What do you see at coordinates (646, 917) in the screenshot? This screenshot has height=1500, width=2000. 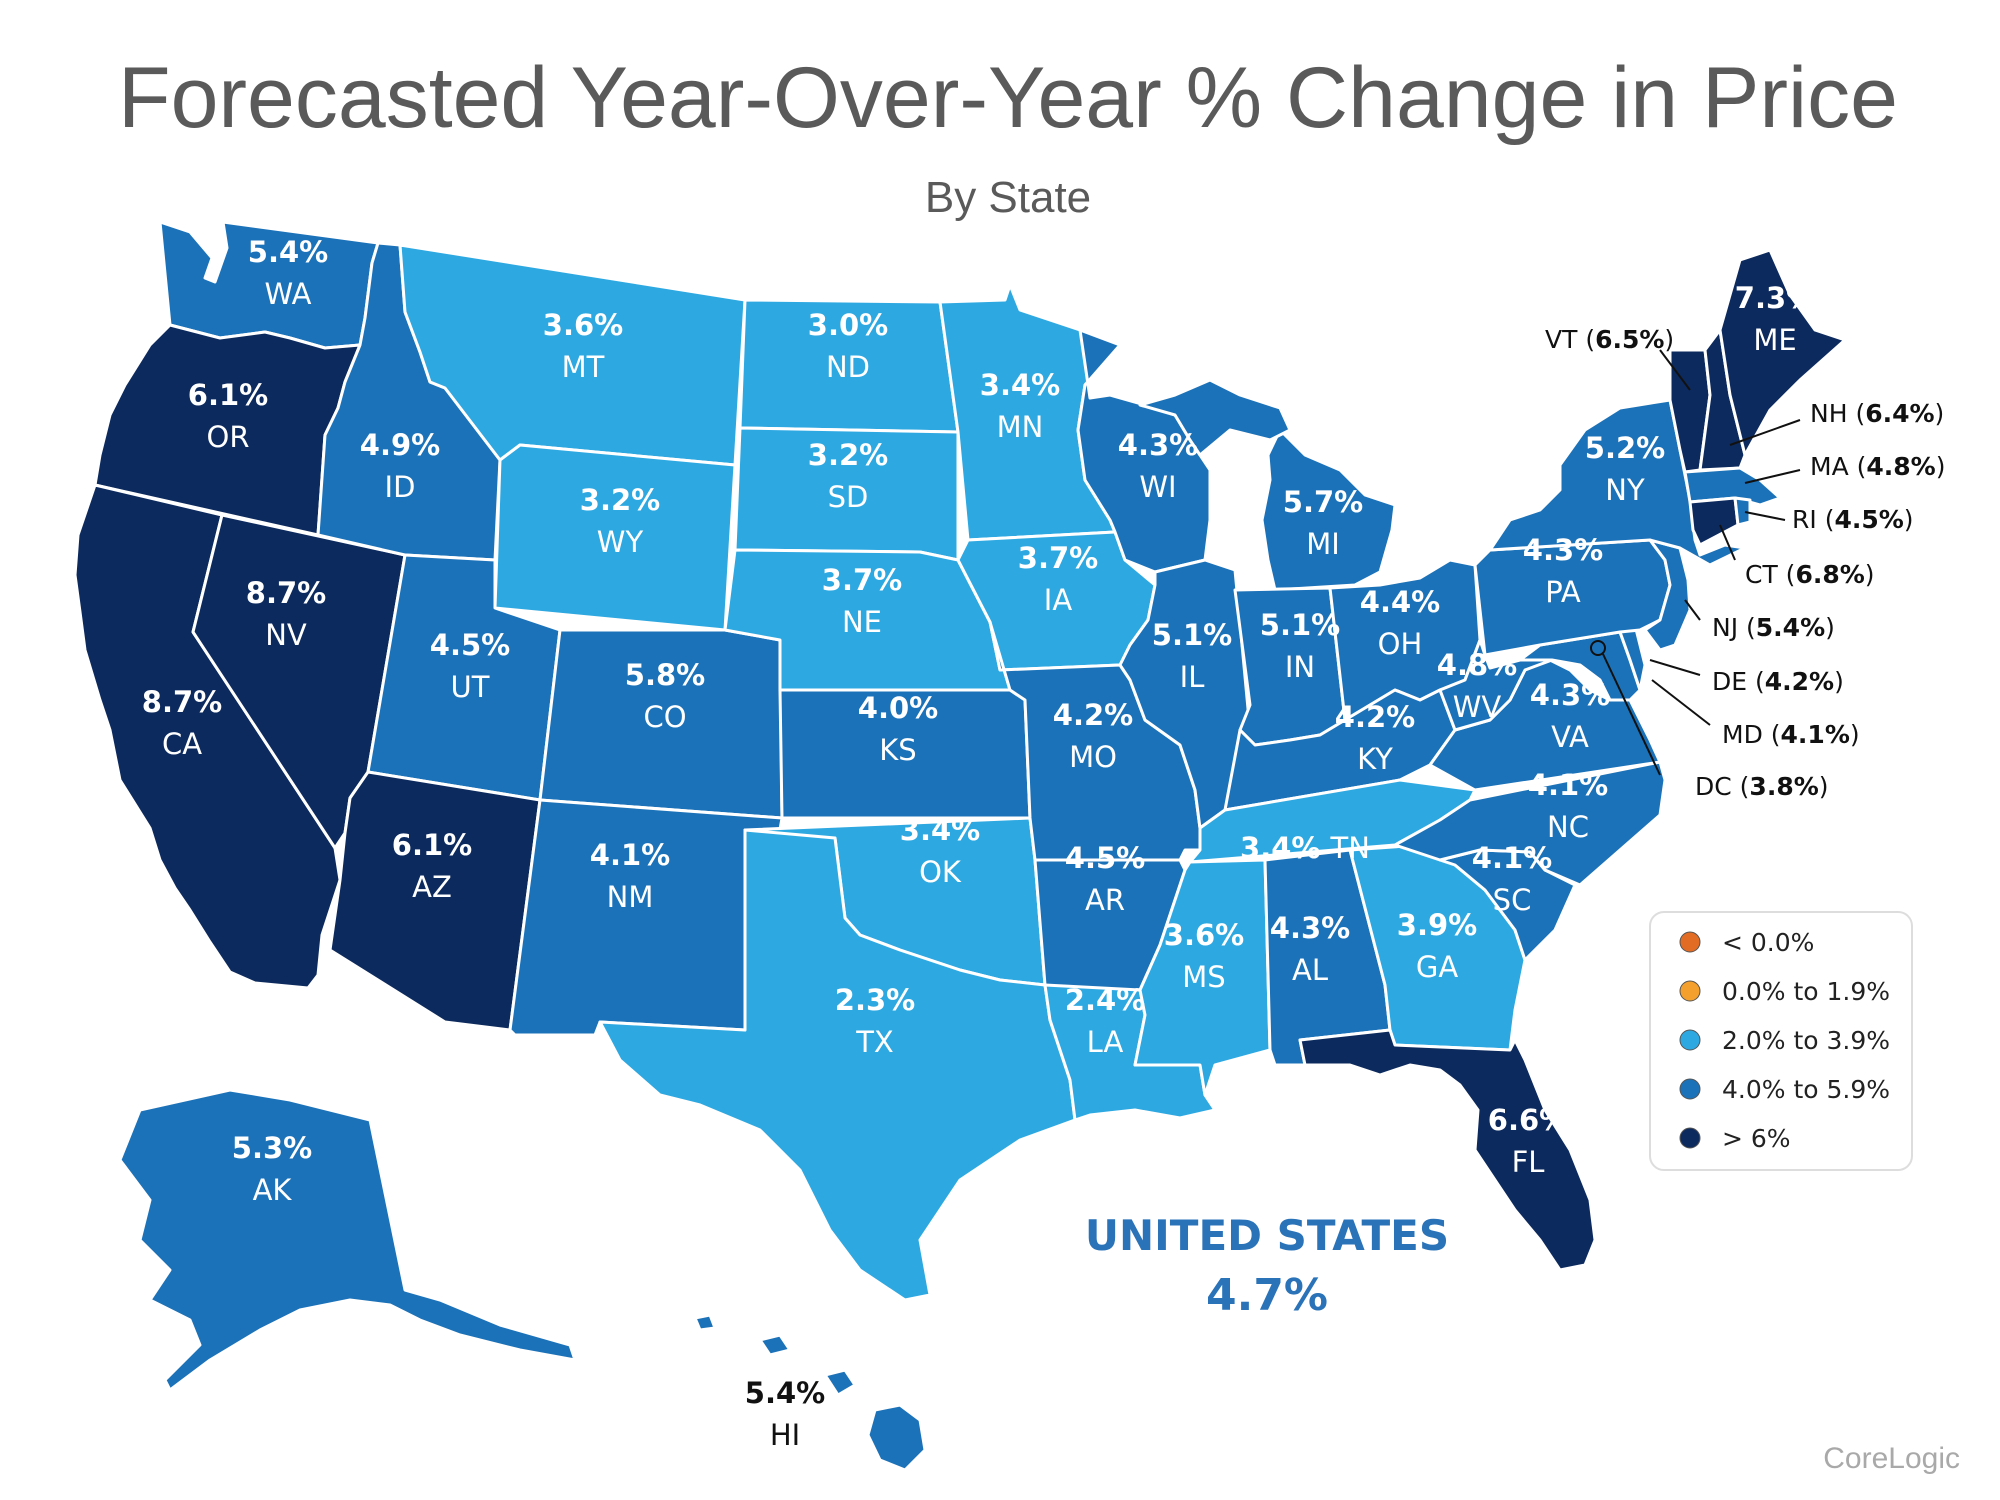 I see `state-shape-nm` at bounding box center [646, 917].